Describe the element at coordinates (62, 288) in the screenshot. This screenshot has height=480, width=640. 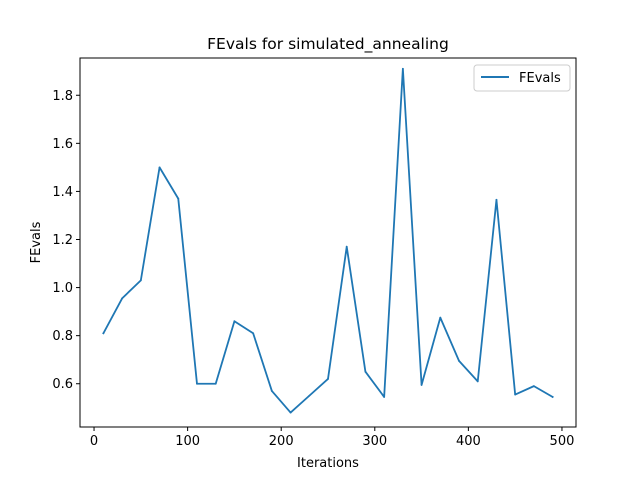
I see `y-tick-label: 1.0` at that location.